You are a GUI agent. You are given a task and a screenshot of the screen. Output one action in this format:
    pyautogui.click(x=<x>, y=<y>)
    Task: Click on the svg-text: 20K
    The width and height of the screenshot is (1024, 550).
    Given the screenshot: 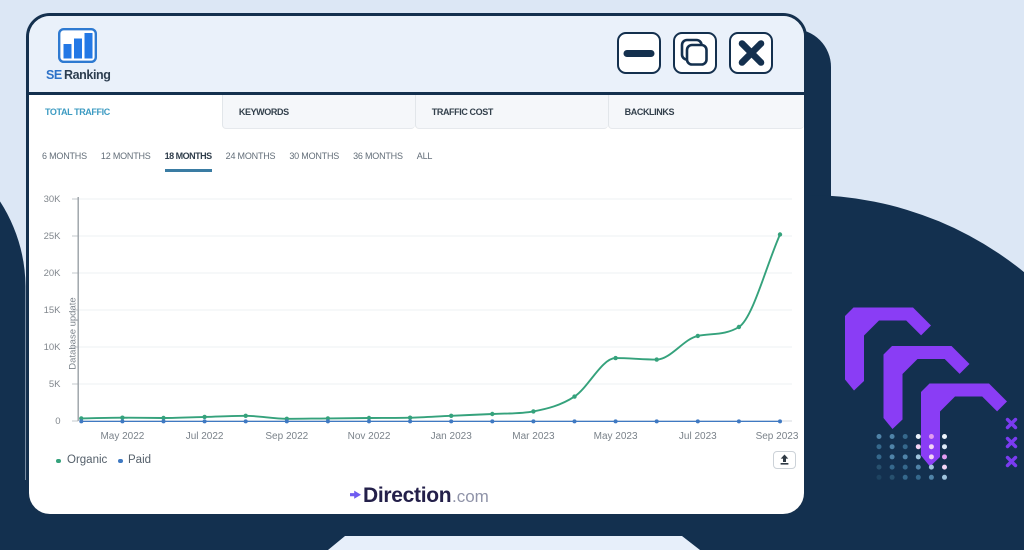 What is the action you would take?
    pyautogui.click(x=53, y=273)
    